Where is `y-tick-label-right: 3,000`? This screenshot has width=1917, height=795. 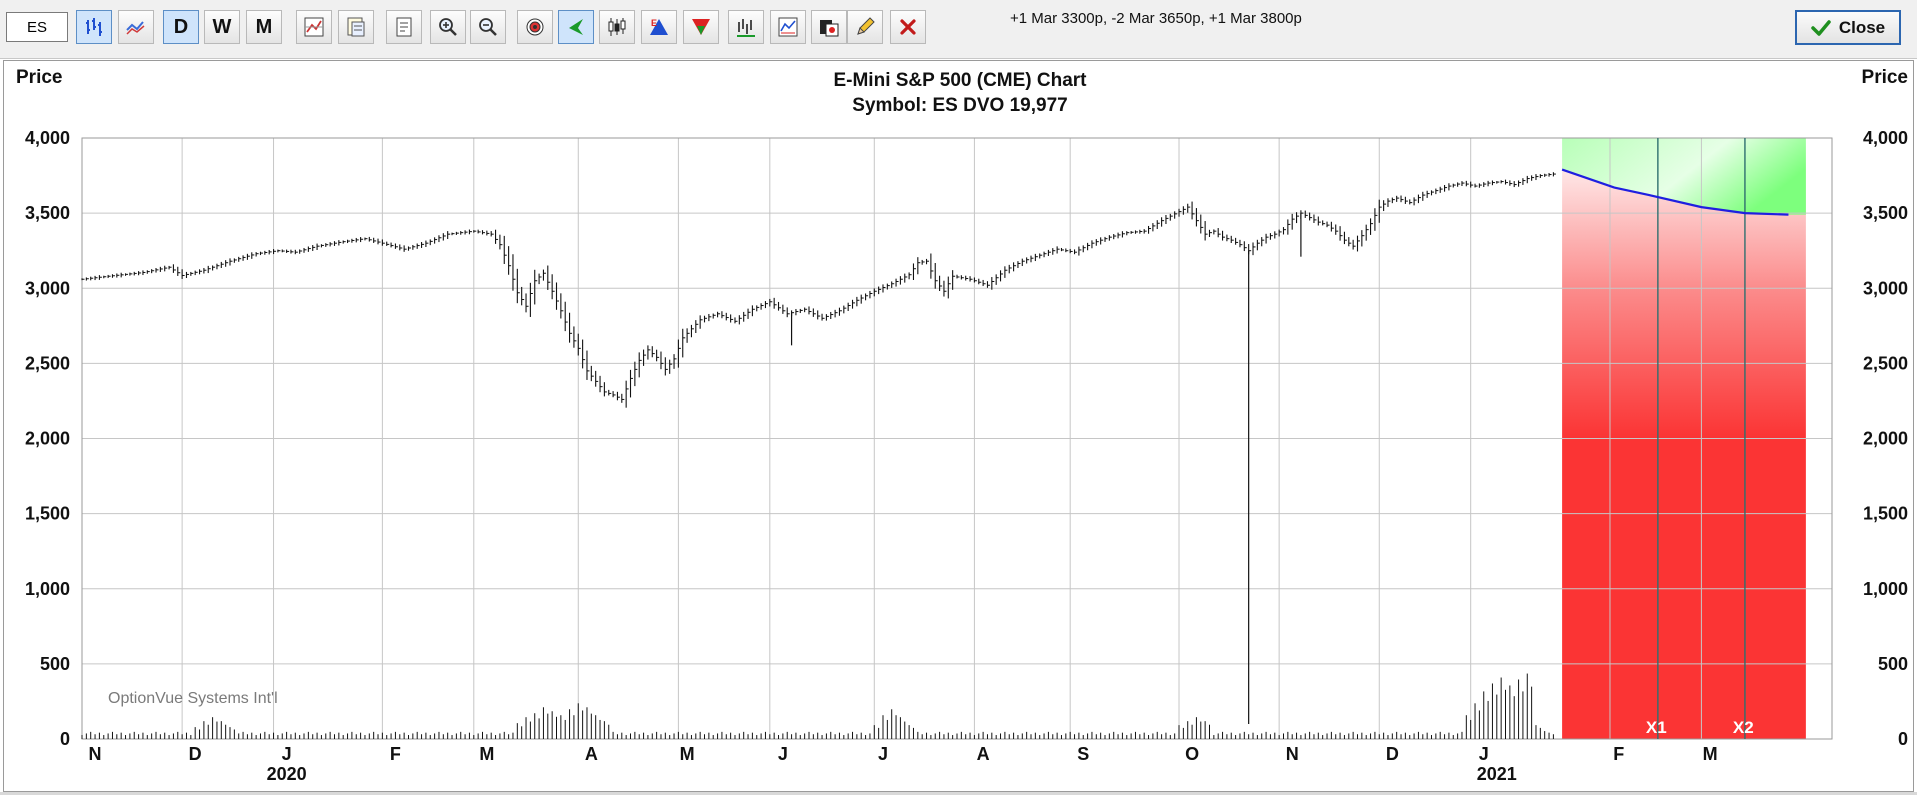
y-tick-label-right: 3,000 is located at coordinates (1885, 288).